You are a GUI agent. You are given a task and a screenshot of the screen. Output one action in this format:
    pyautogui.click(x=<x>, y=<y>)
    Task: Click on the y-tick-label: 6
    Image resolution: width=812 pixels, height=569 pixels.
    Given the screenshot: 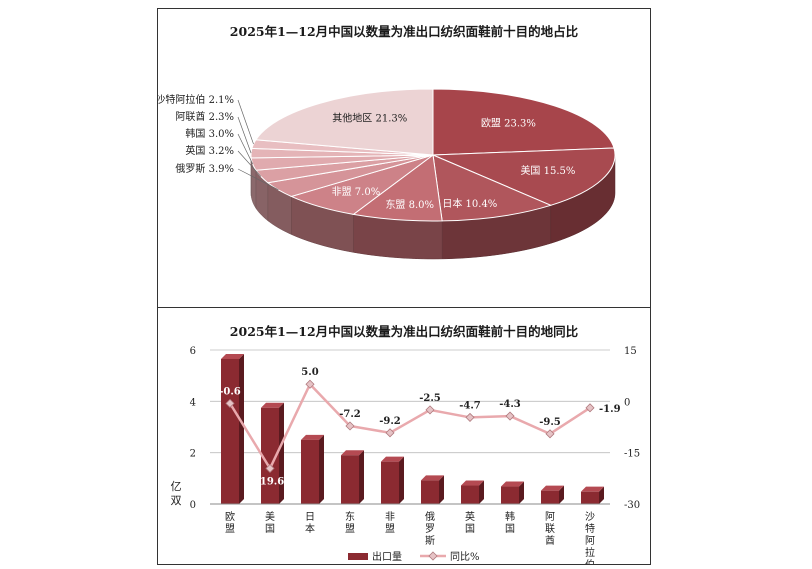 What is the action you would take?
    pyautogui.click(x=193, y=351)
    